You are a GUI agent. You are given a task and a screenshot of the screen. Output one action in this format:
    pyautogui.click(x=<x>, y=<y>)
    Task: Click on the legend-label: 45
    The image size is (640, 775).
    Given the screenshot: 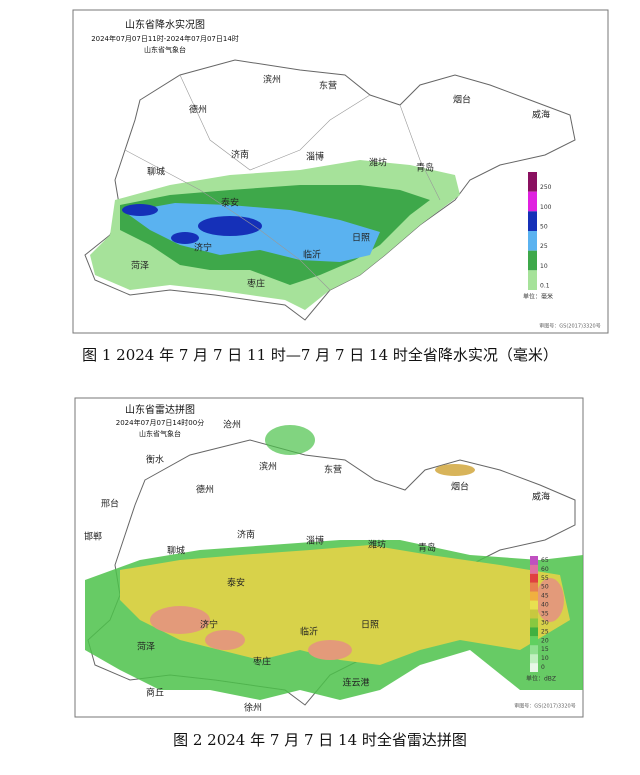 What is the action you would take?
    pyautogui.click(x=545, y=596)
    